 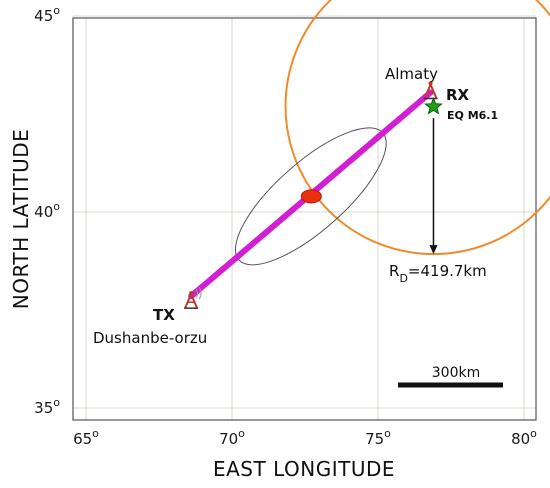 I want to click on receiver-tower-icon, so click(x=430, y=90).